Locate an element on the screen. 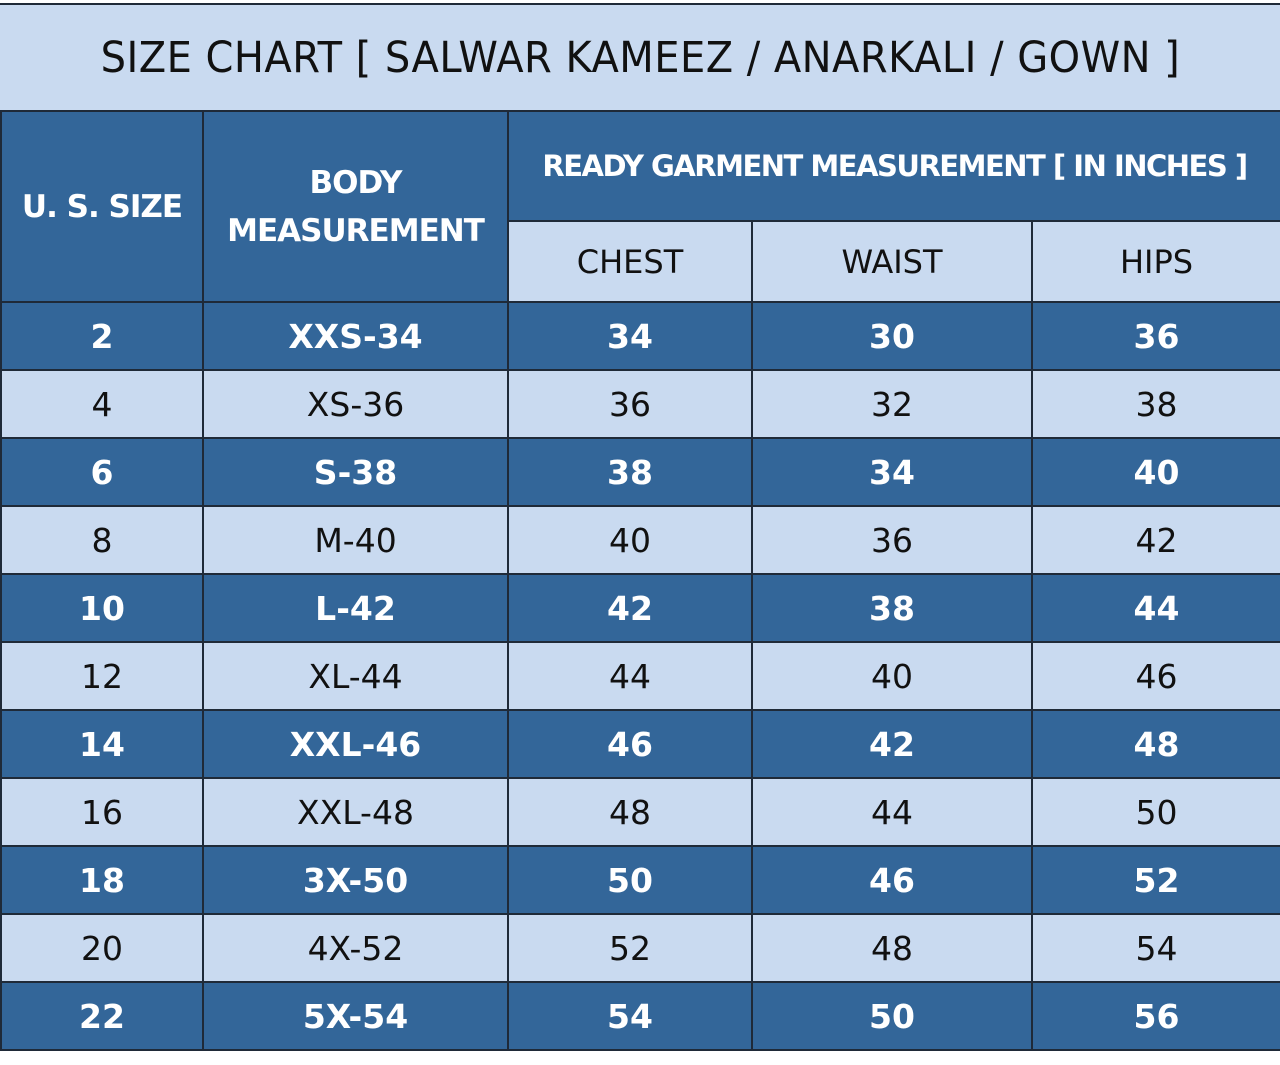 This screenshot has width=1280, height=1065. cell-waist: 34 is located at coordinates (892, 472).